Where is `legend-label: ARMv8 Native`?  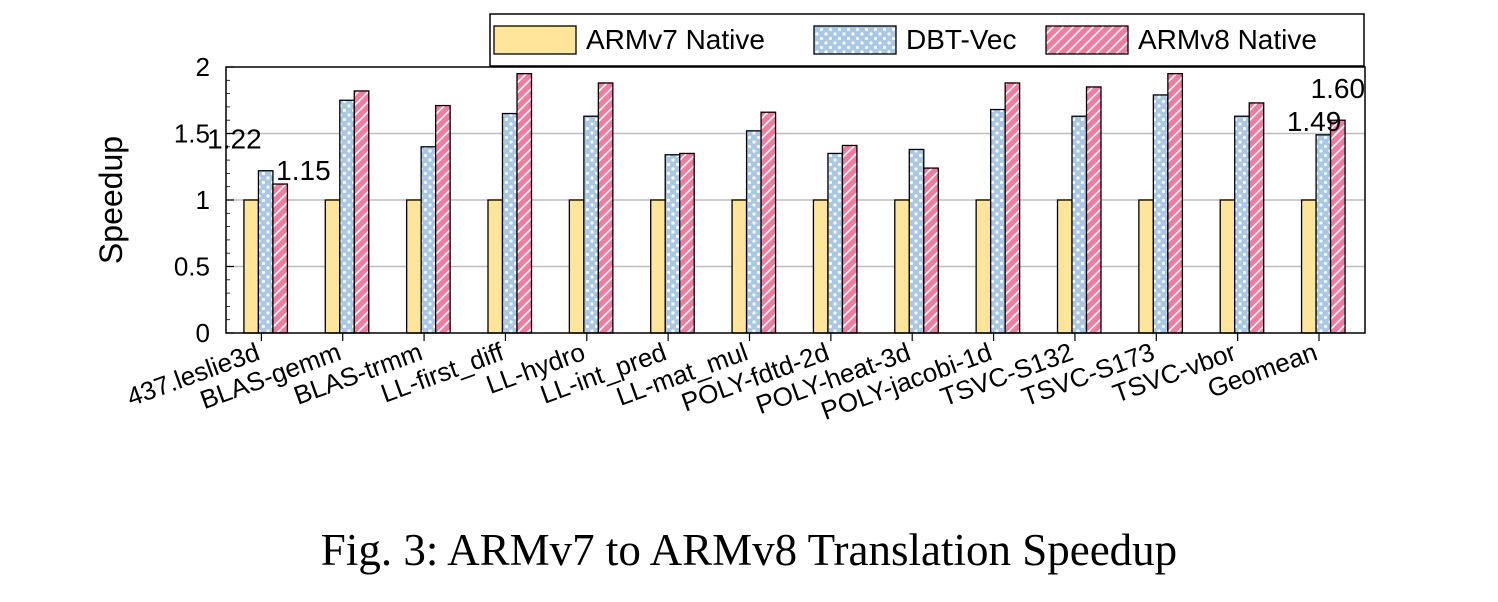 legend-label: ARMv8 Native is located at coordinates (1227, 39).